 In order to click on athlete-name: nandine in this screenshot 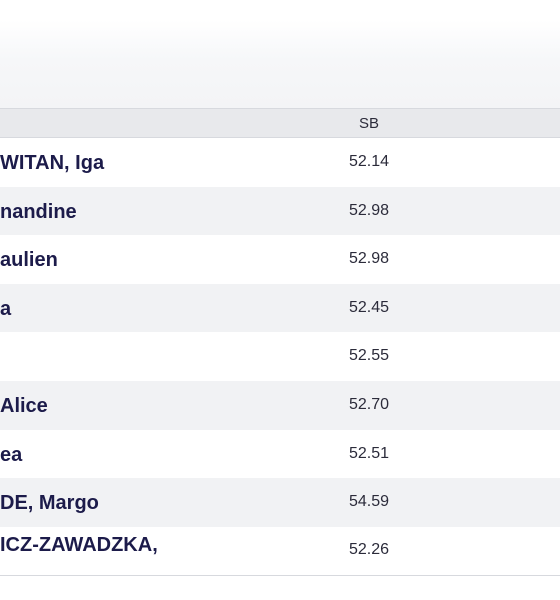, I will do `click(38, 211)`.